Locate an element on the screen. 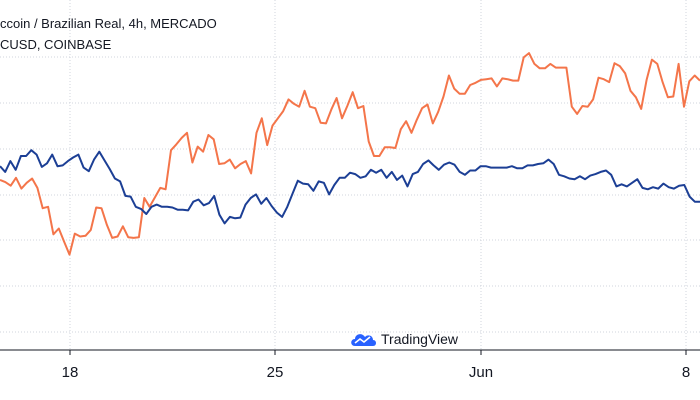  x-axis: 18 25 Jun 8 is located at coordinates (350, 365).